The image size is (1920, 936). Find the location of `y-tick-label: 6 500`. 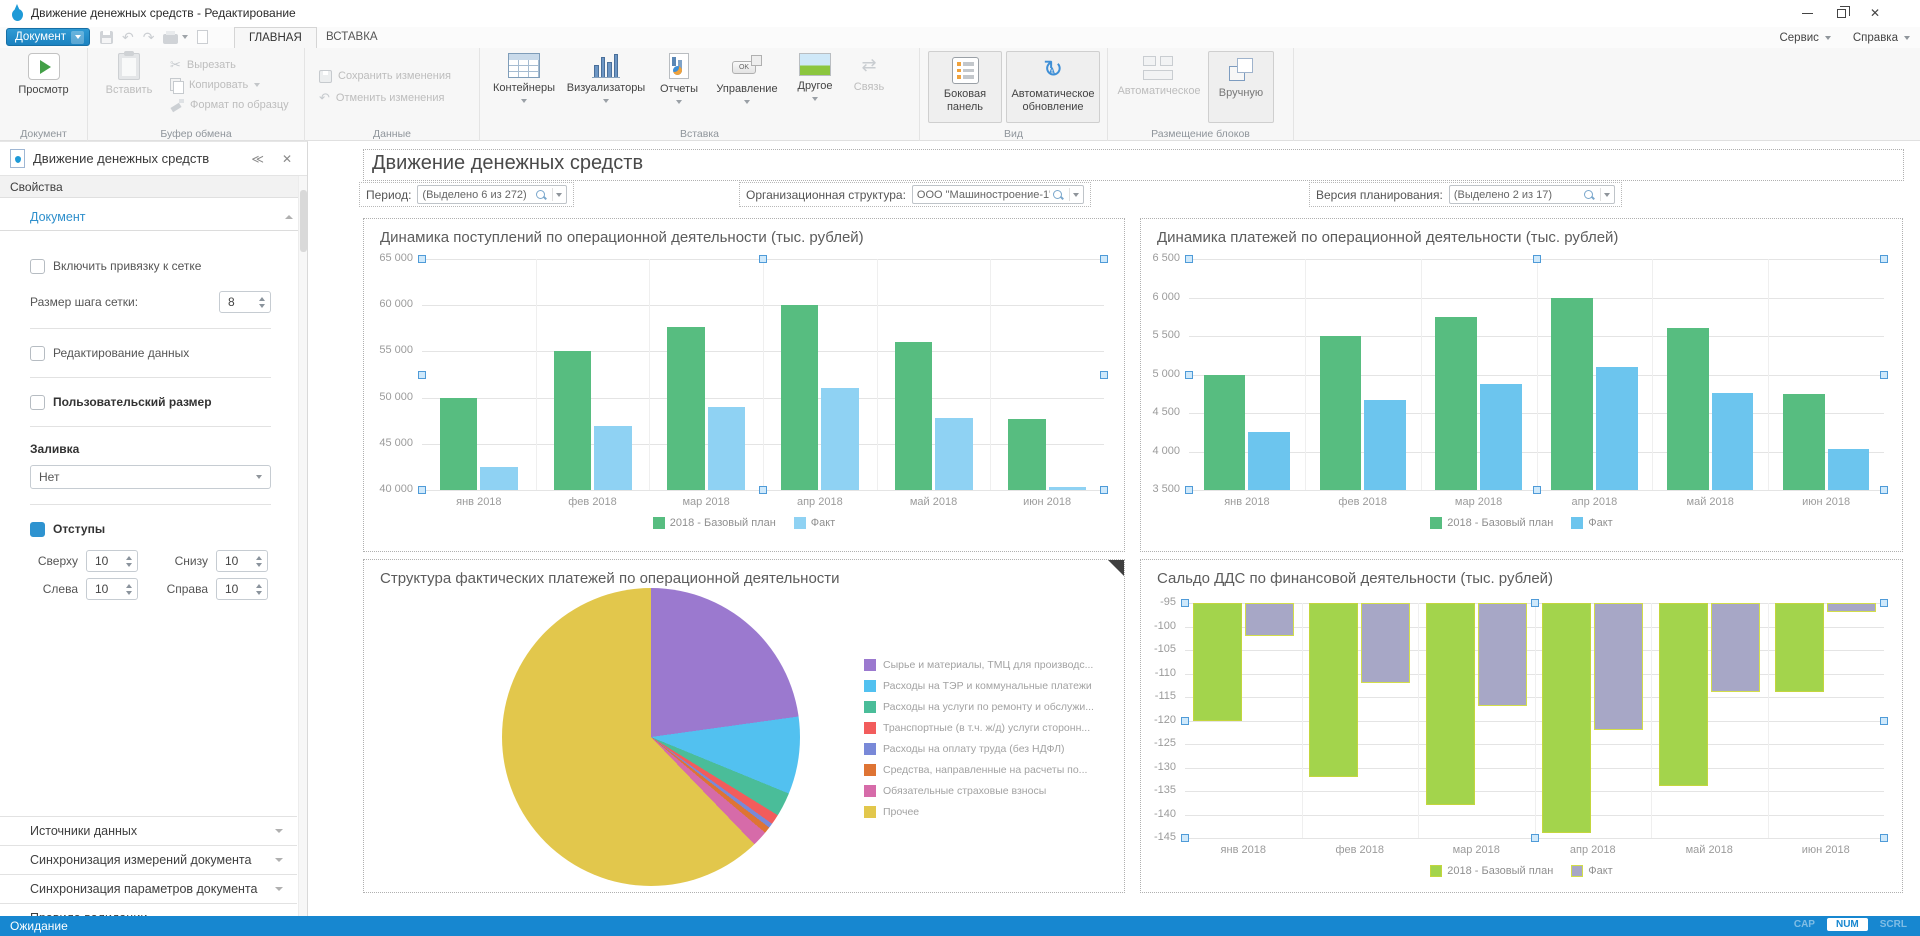

y-tick-label: 6 500 is located at coordinates (1166, 258).